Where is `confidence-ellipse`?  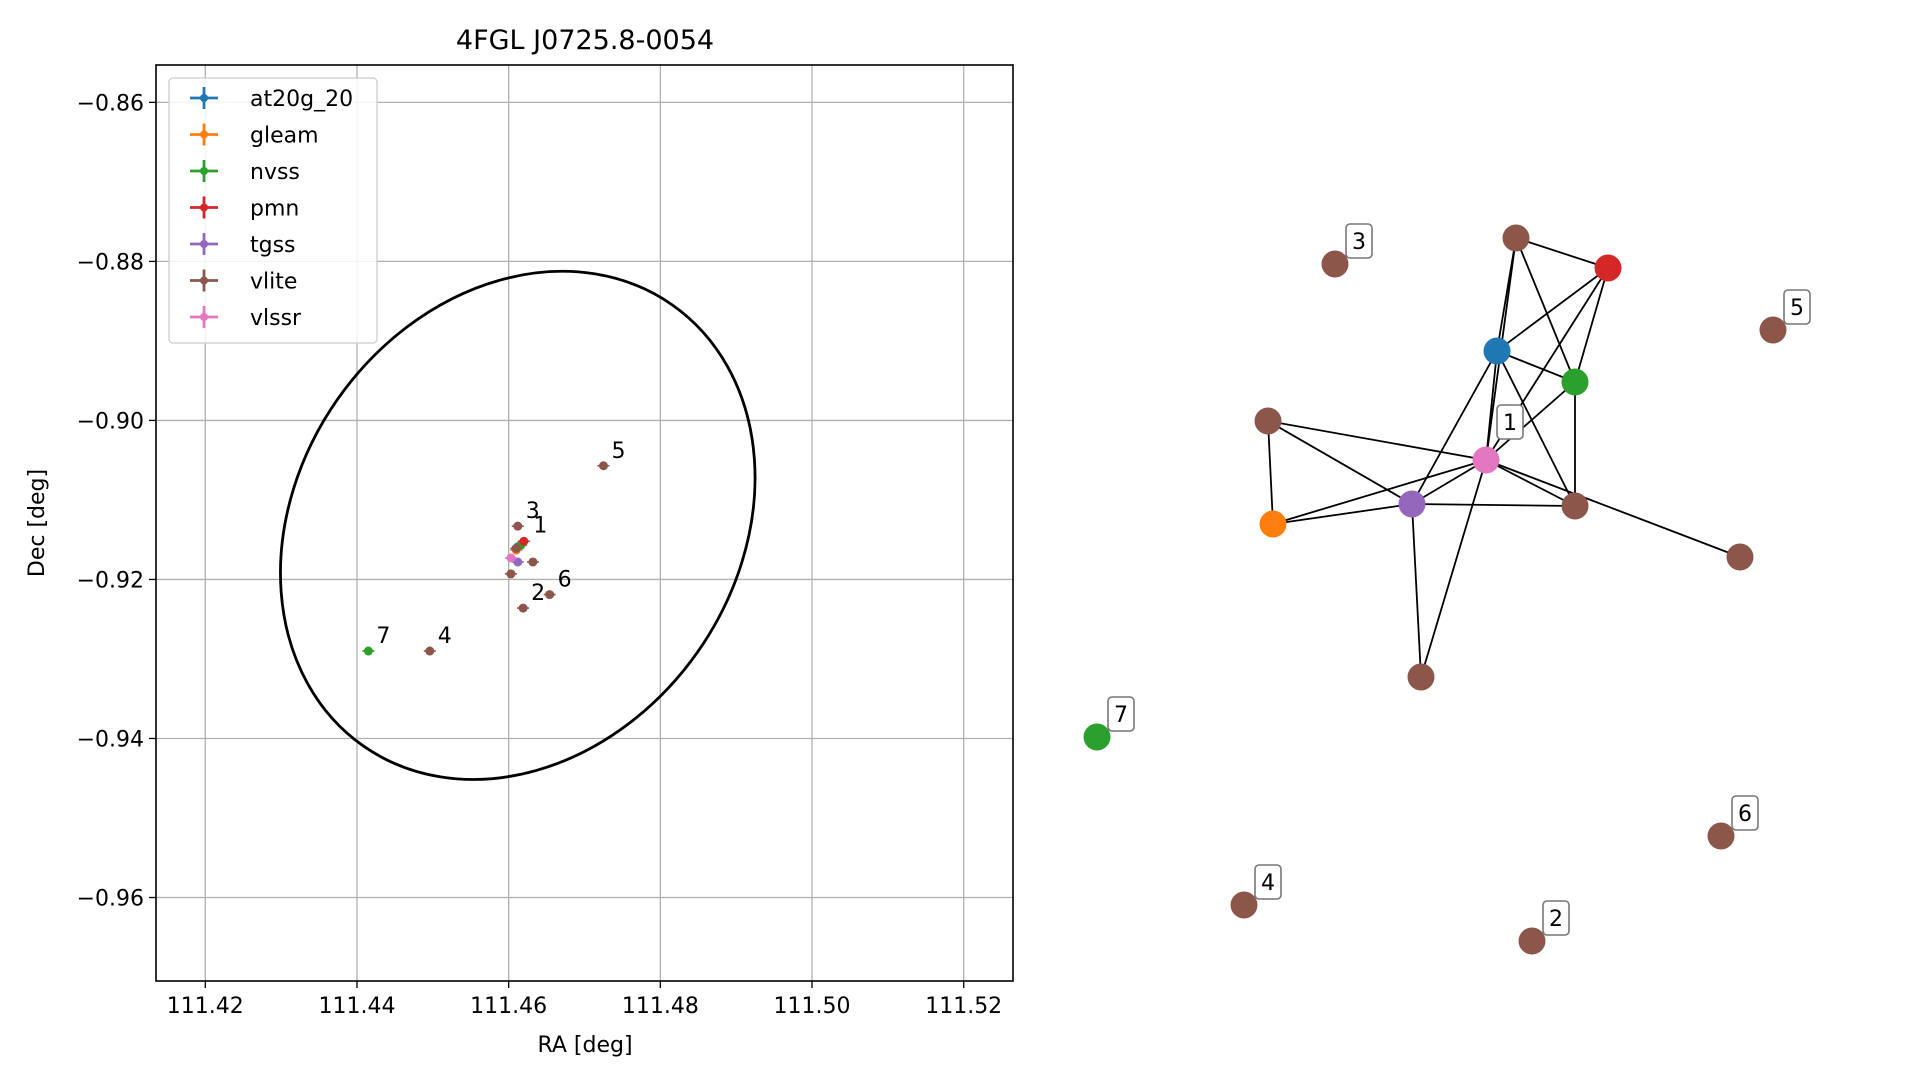 confidence-ellipse is located at coordinates (518, 525).